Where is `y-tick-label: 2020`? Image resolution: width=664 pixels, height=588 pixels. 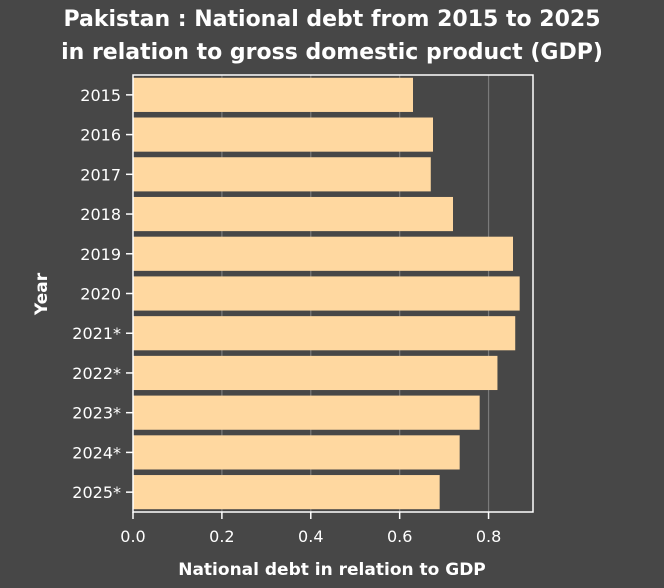
y-tick-label: 2020 is located at coordinates (100, 294).